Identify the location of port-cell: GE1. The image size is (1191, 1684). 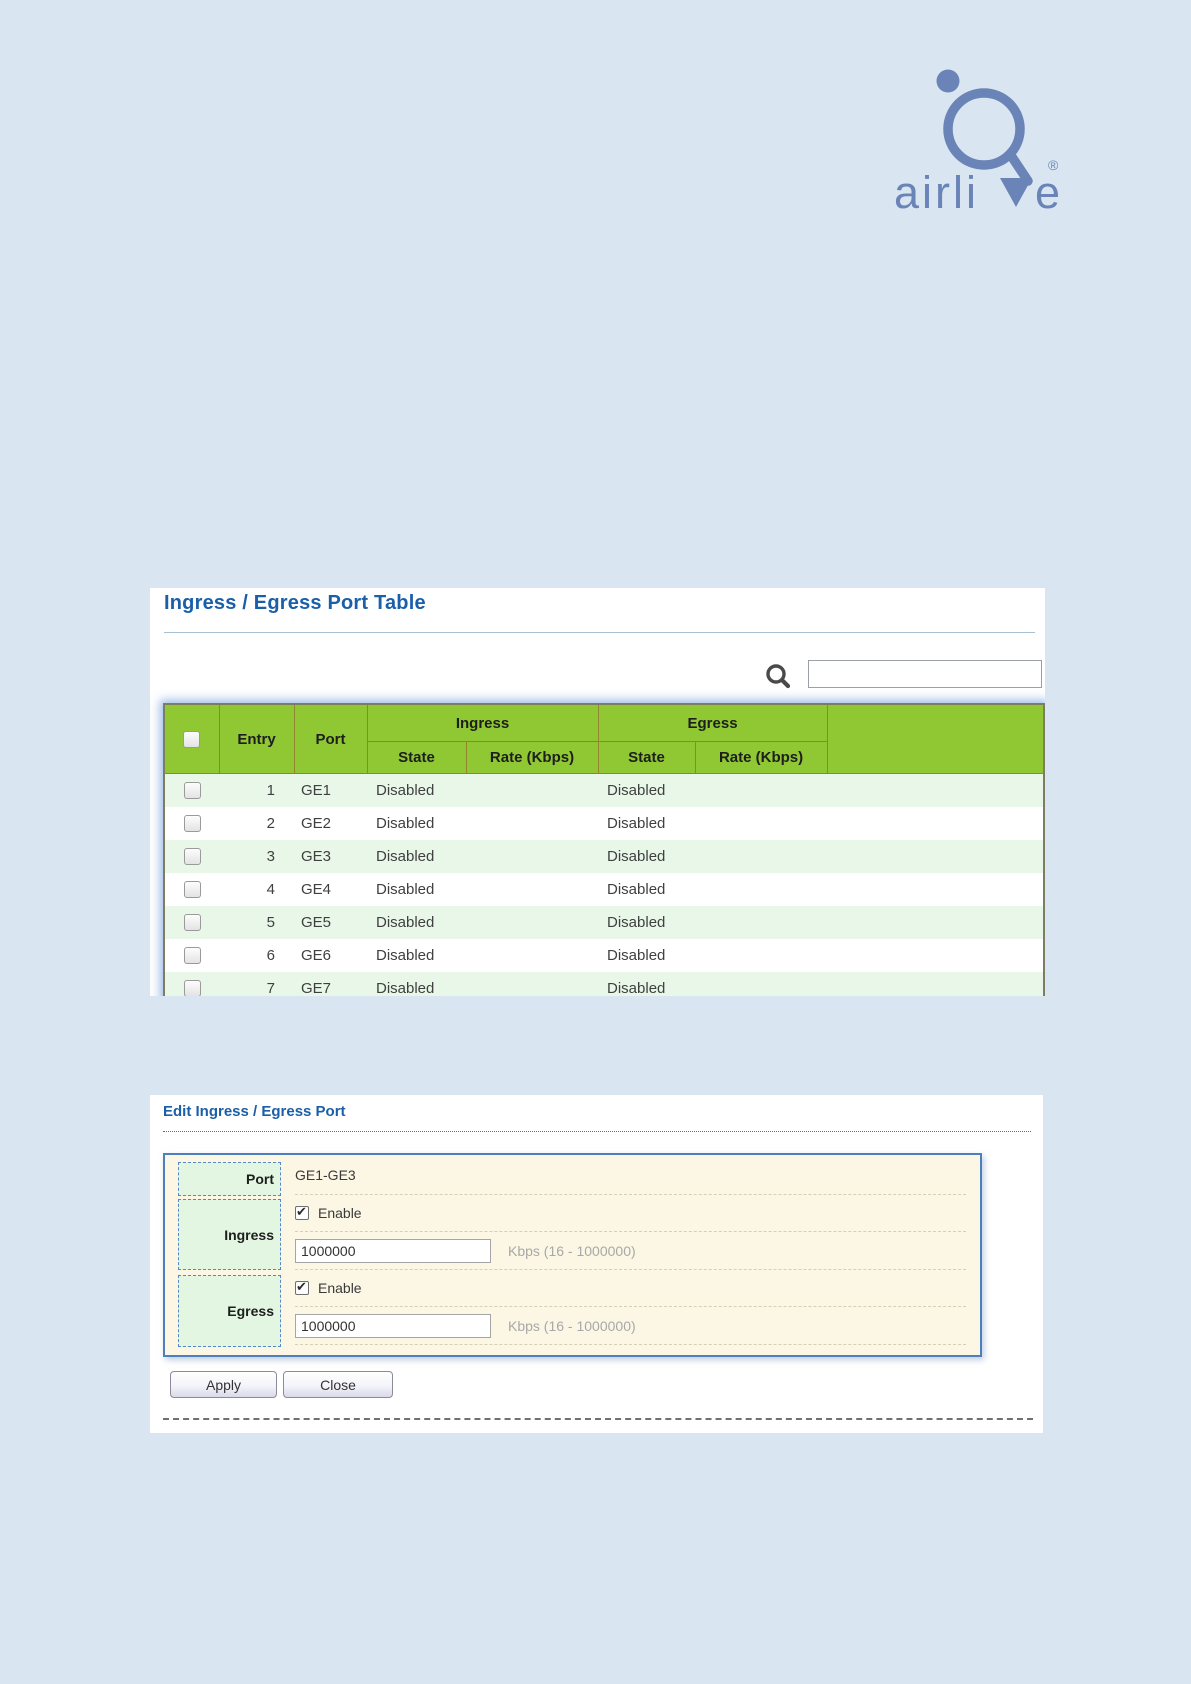
(316, 790).